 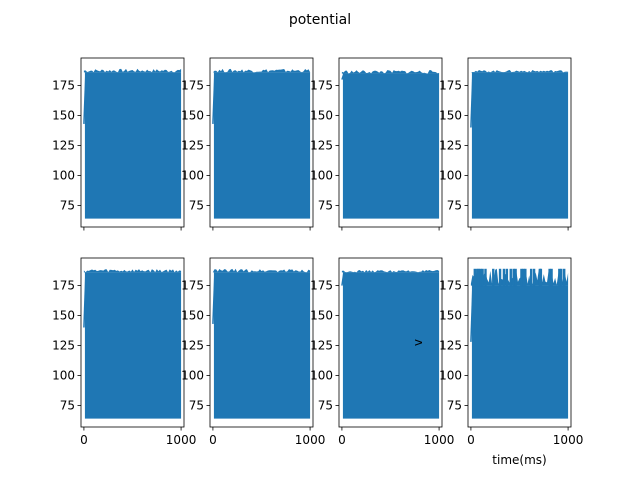 I want to click on subplot-r2c1: 75 100 125 150 175 0 1000, so click(x=124, y=352).